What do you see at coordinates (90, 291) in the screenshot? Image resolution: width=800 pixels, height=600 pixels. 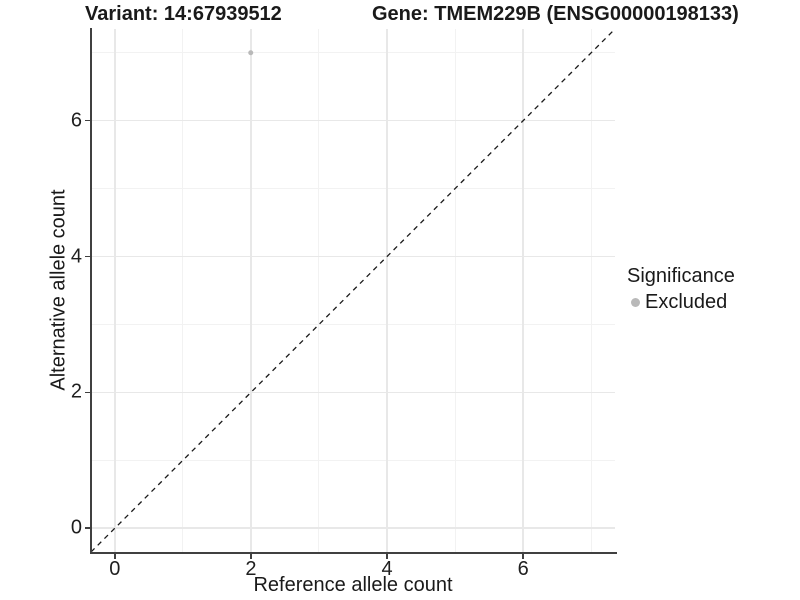 I see `y-axis-line` at bounding box center [90, 291].